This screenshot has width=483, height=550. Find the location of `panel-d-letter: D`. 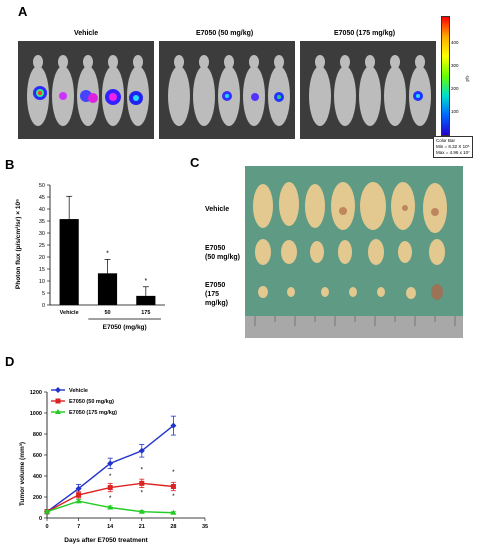

panel-d-letter: D is located at coordinates (10, 361).